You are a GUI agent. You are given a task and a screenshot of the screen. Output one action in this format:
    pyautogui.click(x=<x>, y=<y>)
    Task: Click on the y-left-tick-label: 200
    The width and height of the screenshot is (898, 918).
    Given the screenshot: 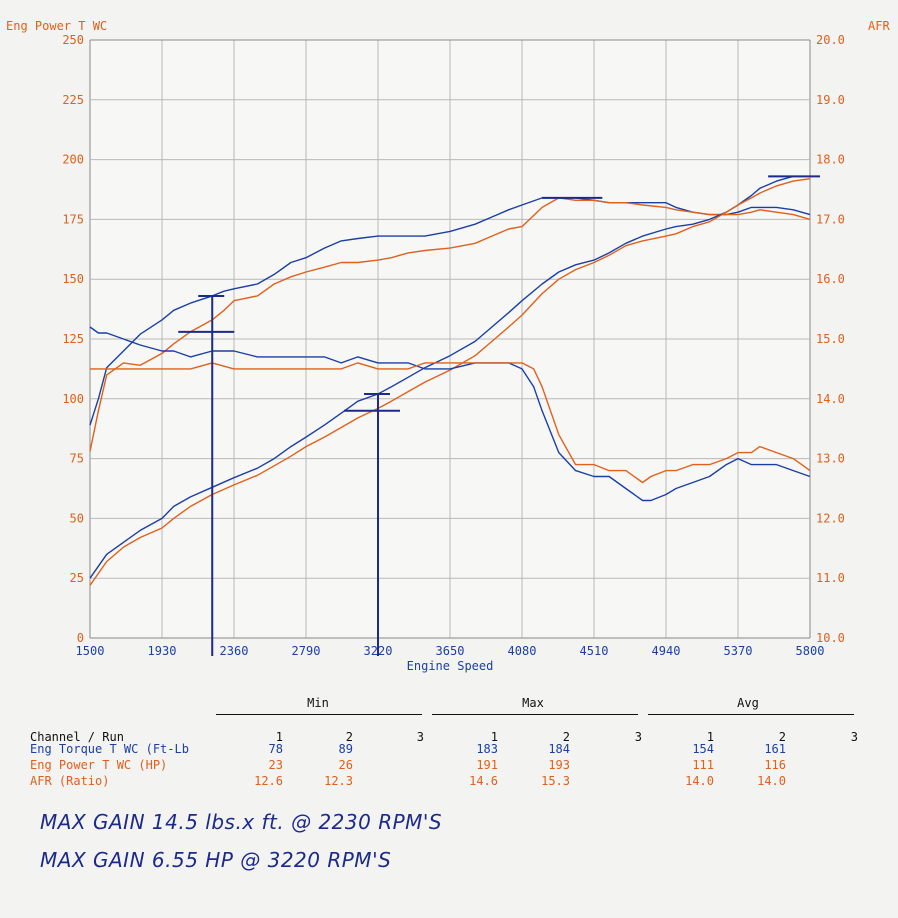 What is the action you would take?
    pyautogui.click(x=73, y=160)
    